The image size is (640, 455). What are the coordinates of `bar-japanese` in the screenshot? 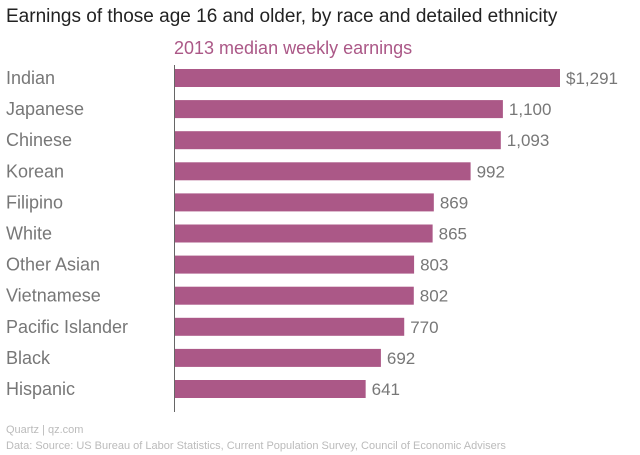 It's located at (338, 109).